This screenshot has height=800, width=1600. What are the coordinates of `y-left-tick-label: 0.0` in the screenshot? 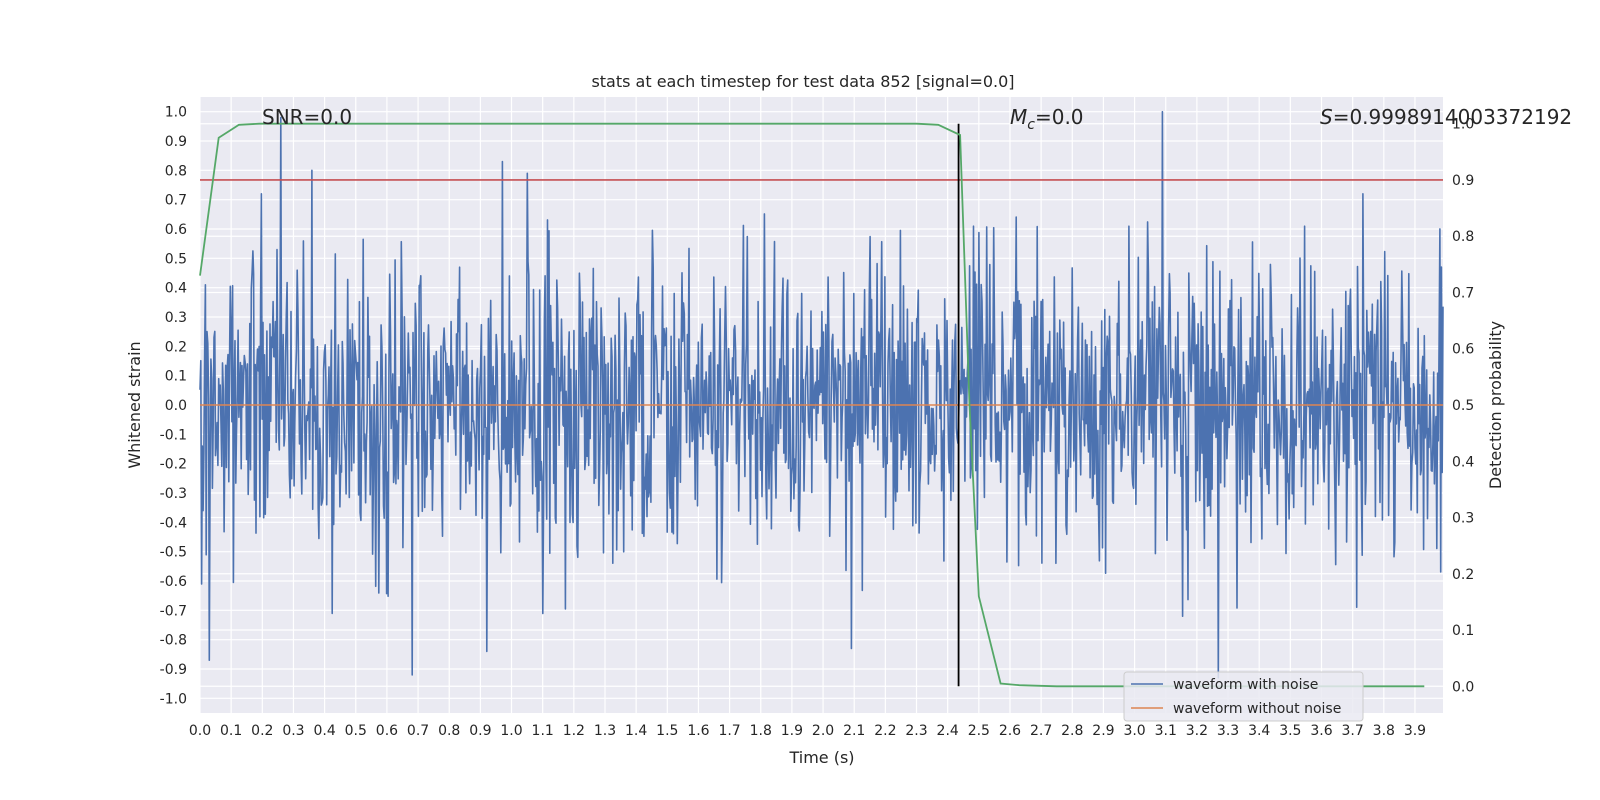 It's located at (176, 406).